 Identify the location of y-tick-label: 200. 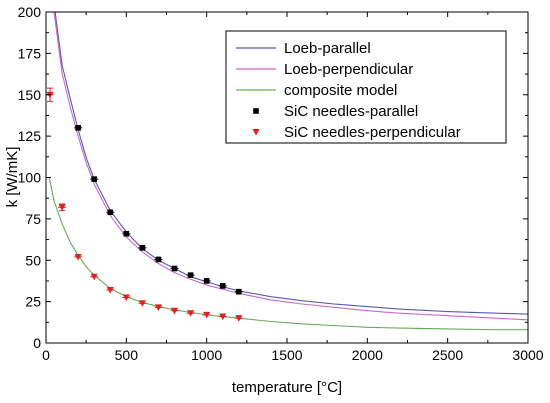
(30, 12).